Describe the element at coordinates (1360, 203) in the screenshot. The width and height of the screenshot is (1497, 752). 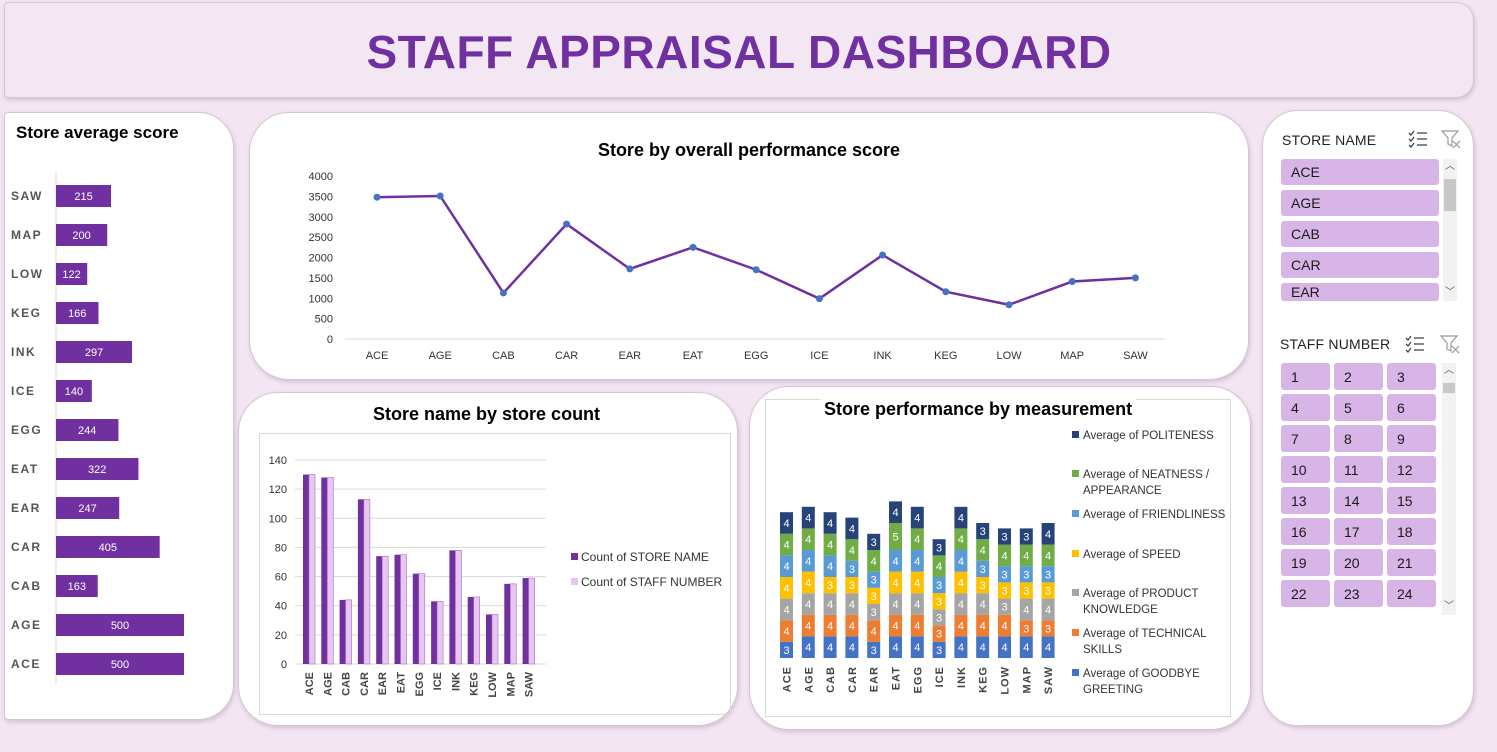
I see `store-slicer-item: AGE` at that location.